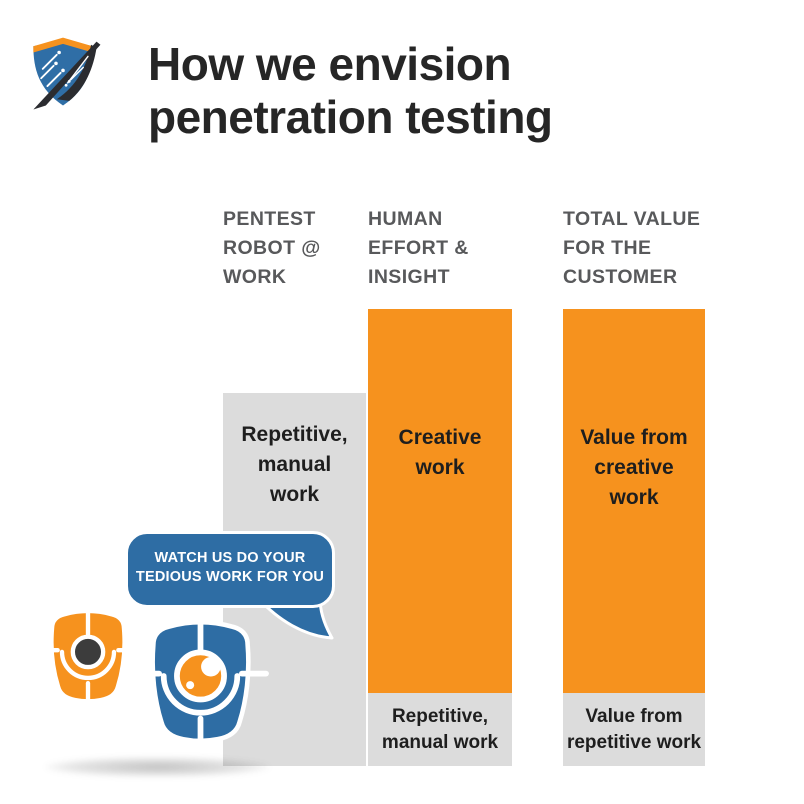 The height and width of the screenshot is (804, 804). I want to click on column-header-human-effort: HUMAN EFFORT & INSIGHT, so click(438, 248).